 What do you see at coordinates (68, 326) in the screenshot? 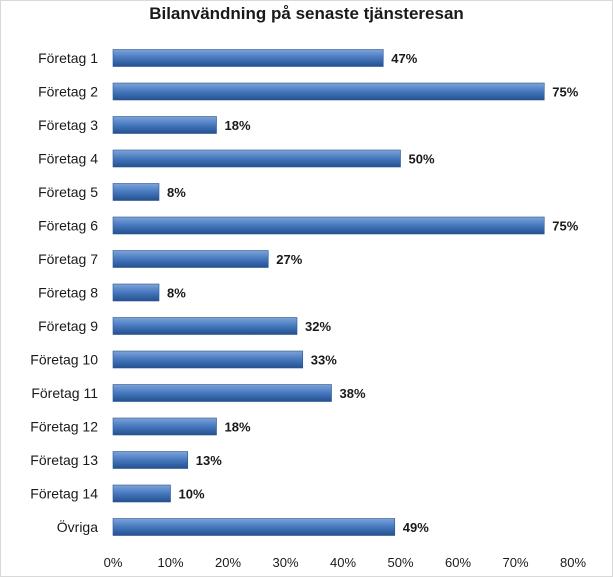
I see `category-label: Företag 9` at bounding box center [68, 326].